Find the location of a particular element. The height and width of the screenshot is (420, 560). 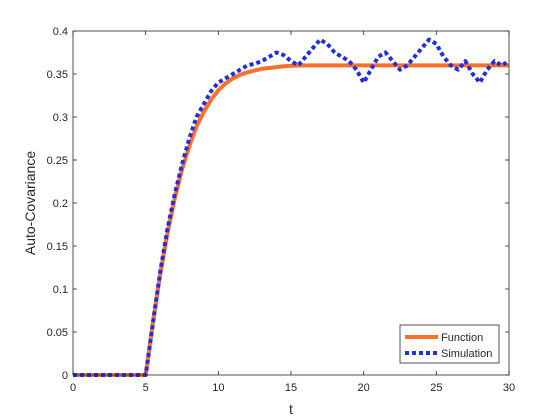

x-axis-label: t is located at coordinates (291, 409).